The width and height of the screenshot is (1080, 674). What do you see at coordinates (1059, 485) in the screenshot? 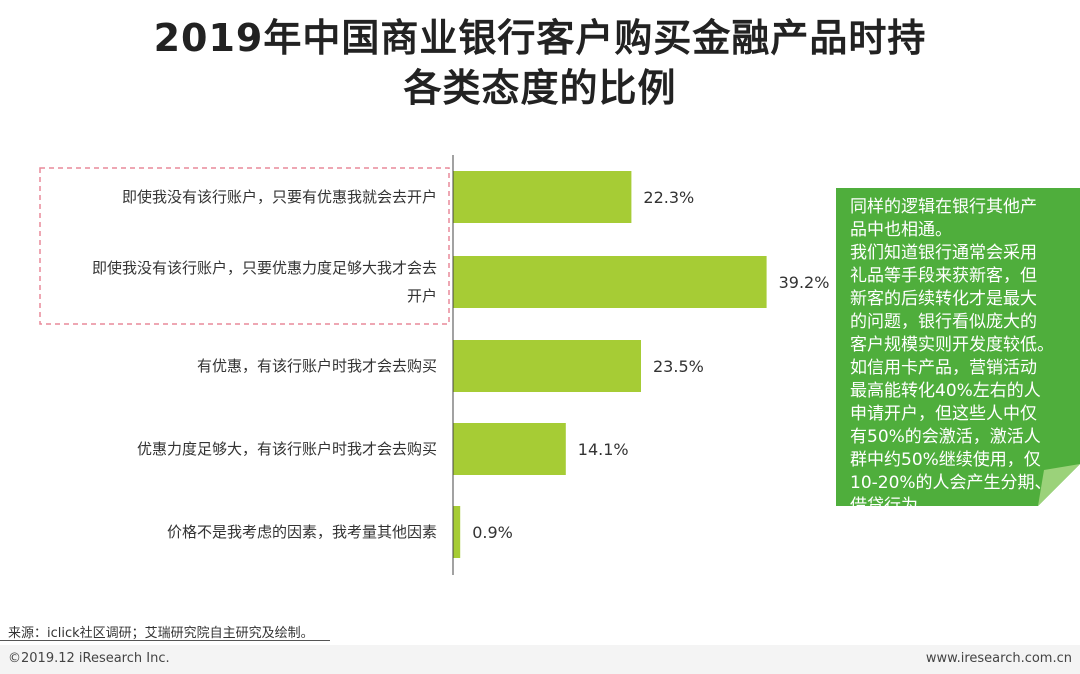
I see `callout-folded-corner` at bounding box center [1059, 485].